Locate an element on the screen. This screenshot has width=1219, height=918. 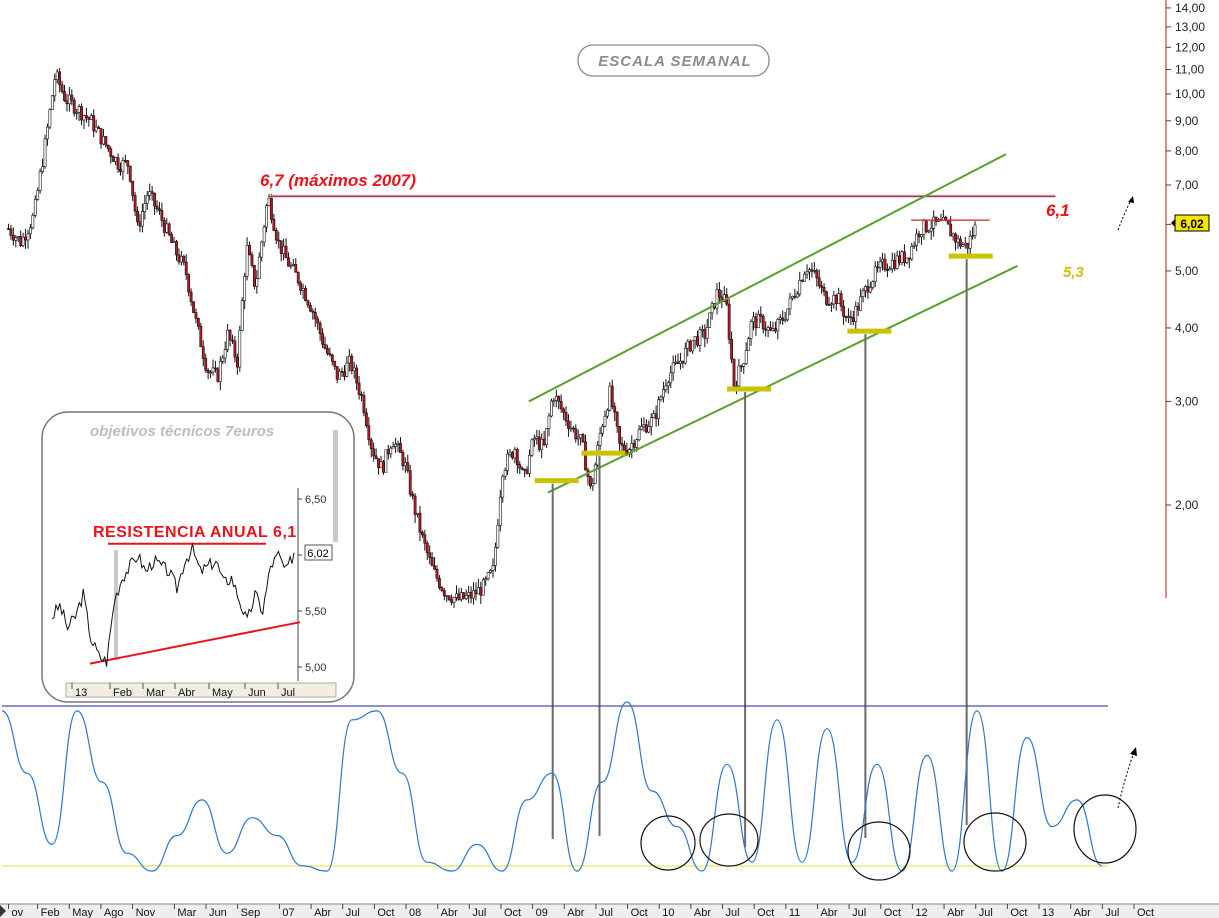
oscillator-circle is located at coordinates (668, 843).